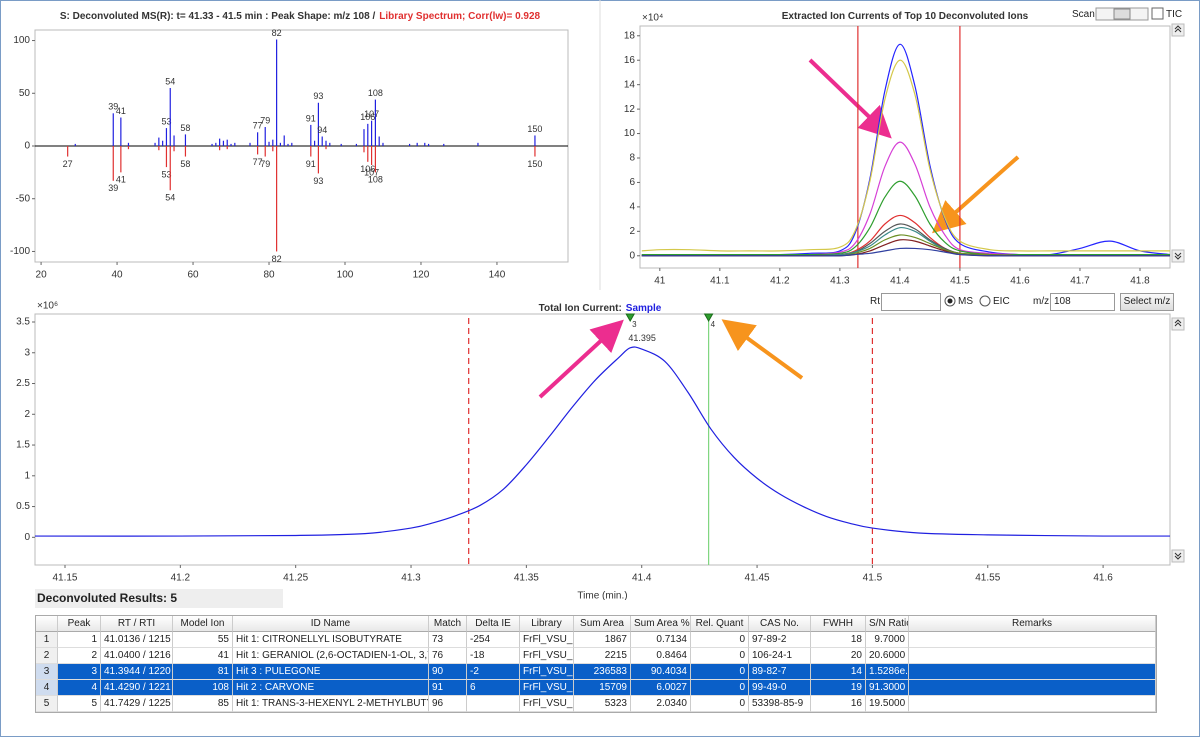 Image resolution: width=1200 pixels, height=737 pixels. What do you see at coordinates (68, 164) in the screenshot?
I see `peak-label: 27` at bounding box center [68, 164].